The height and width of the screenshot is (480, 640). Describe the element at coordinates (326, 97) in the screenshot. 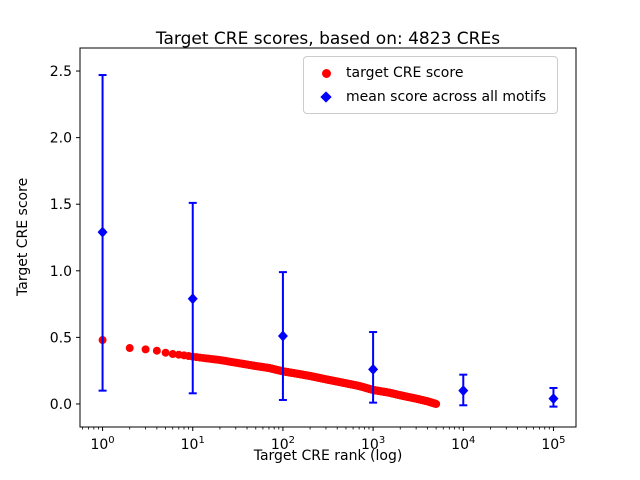

I see `legend-diamond-marker-icon` at that location.